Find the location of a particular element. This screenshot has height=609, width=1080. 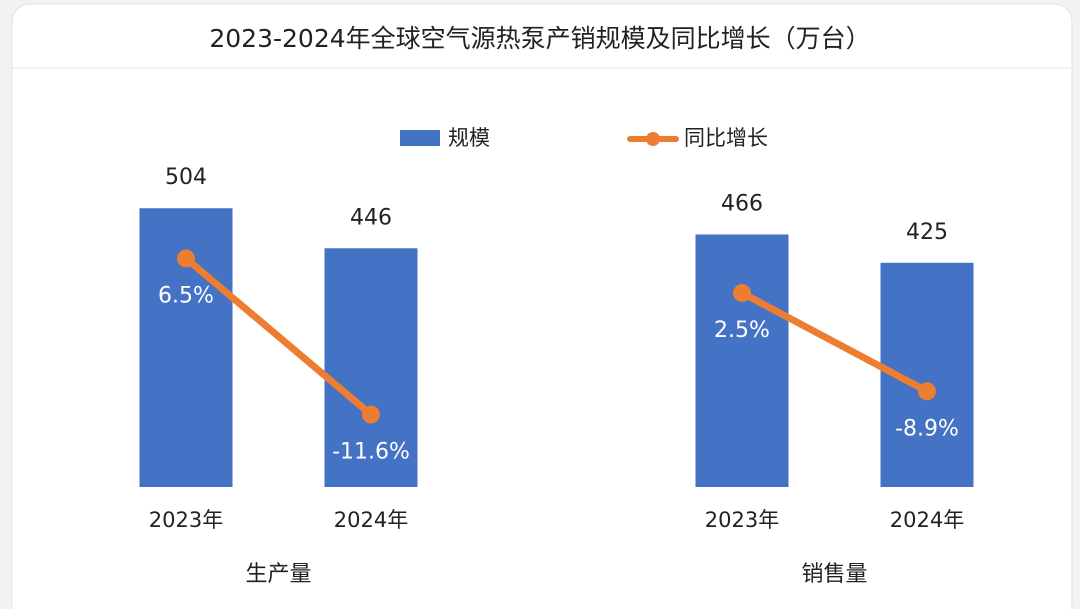

bar-value-label: 504 is located at coordinates (186, 177).